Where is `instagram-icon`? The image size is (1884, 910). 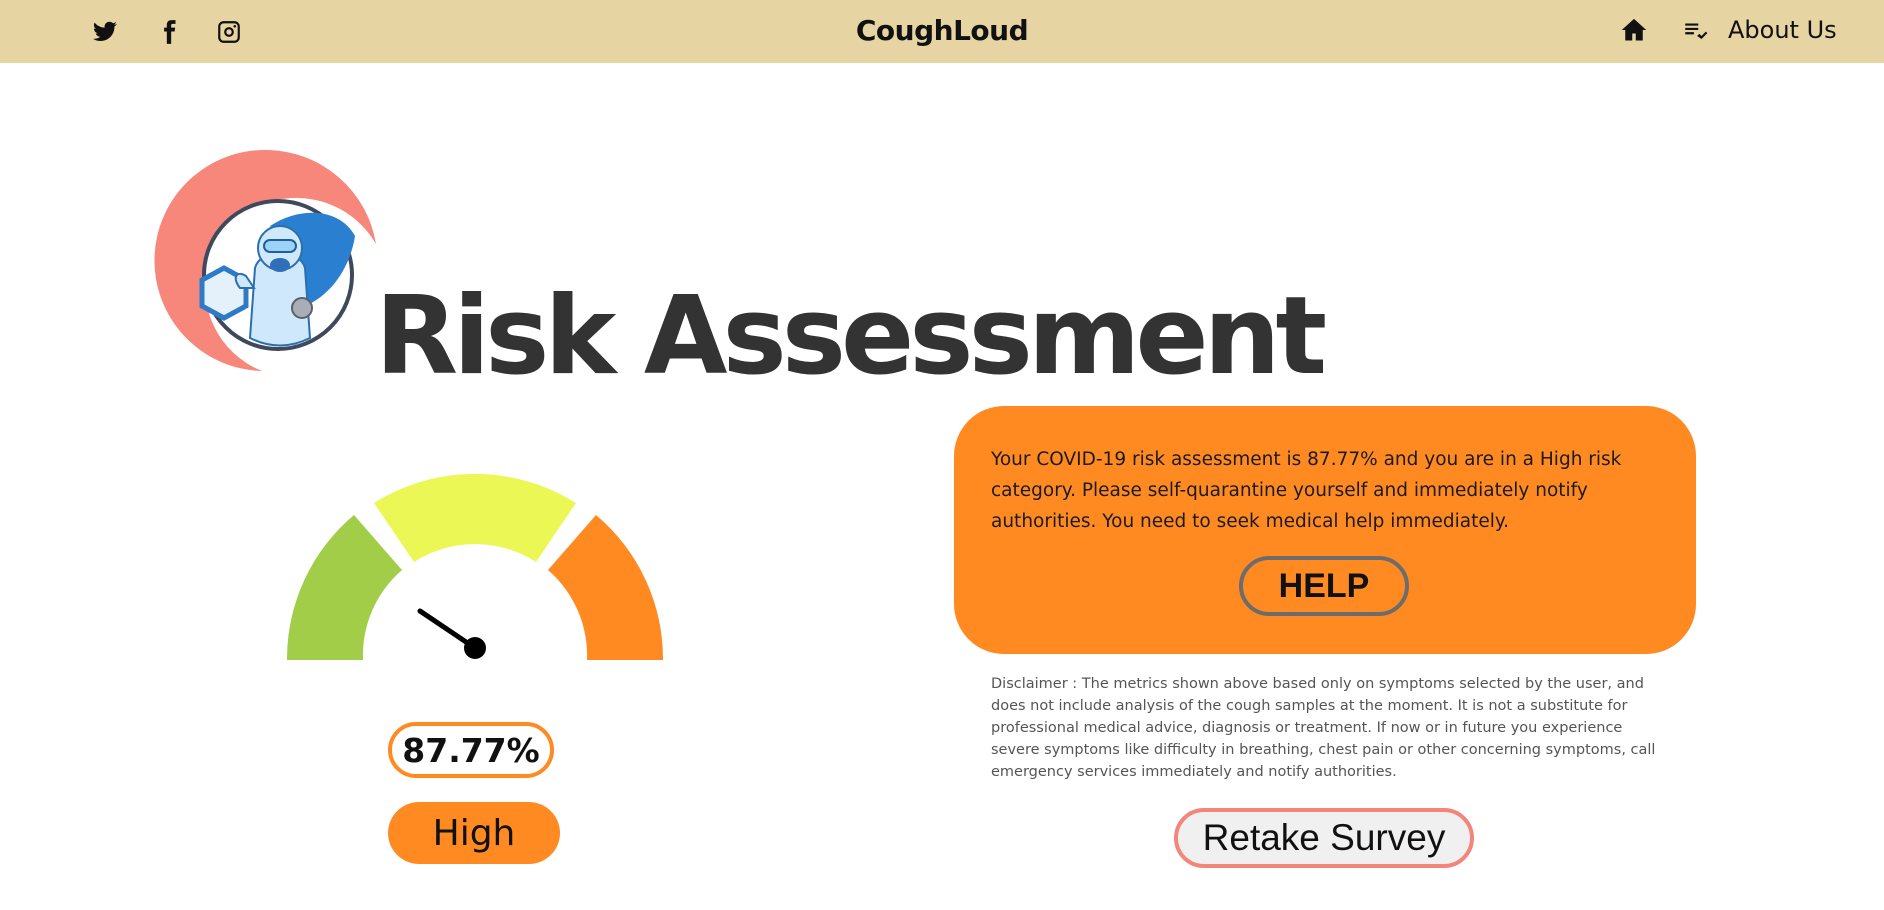 instagram-icon is located at coordinates (229, 31).